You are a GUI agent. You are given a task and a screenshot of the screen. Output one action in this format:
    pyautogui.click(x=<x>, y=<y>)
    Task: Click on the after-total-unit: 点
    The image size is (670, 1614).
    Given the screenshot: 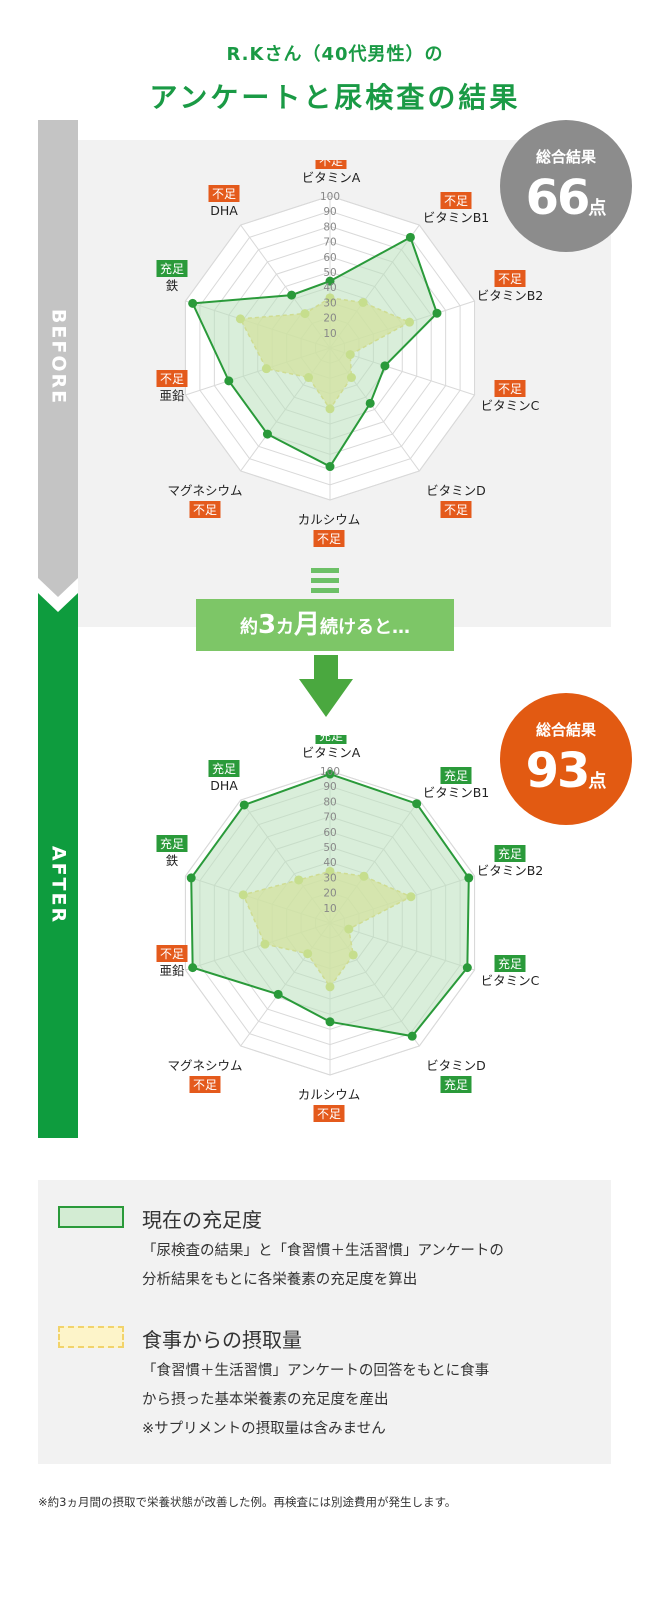 What is the action you would take?
    pyautogui.click(x=597, y=781)
    